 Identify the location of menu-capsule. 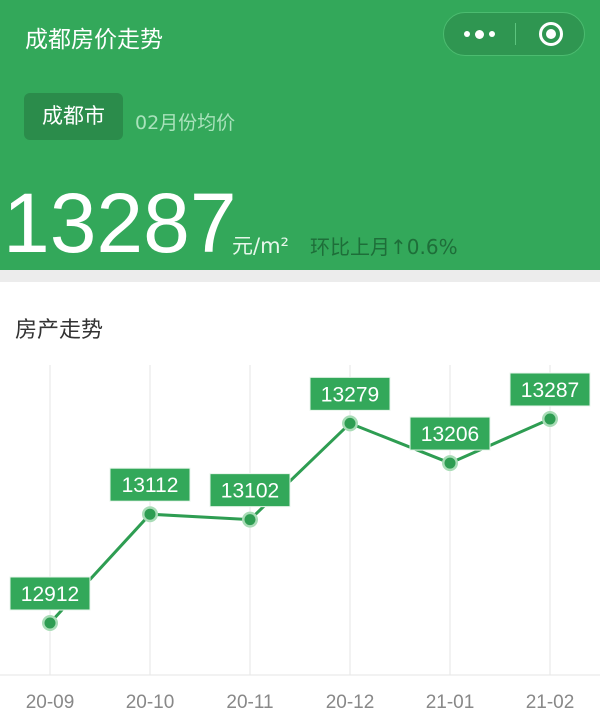
(514, 34).